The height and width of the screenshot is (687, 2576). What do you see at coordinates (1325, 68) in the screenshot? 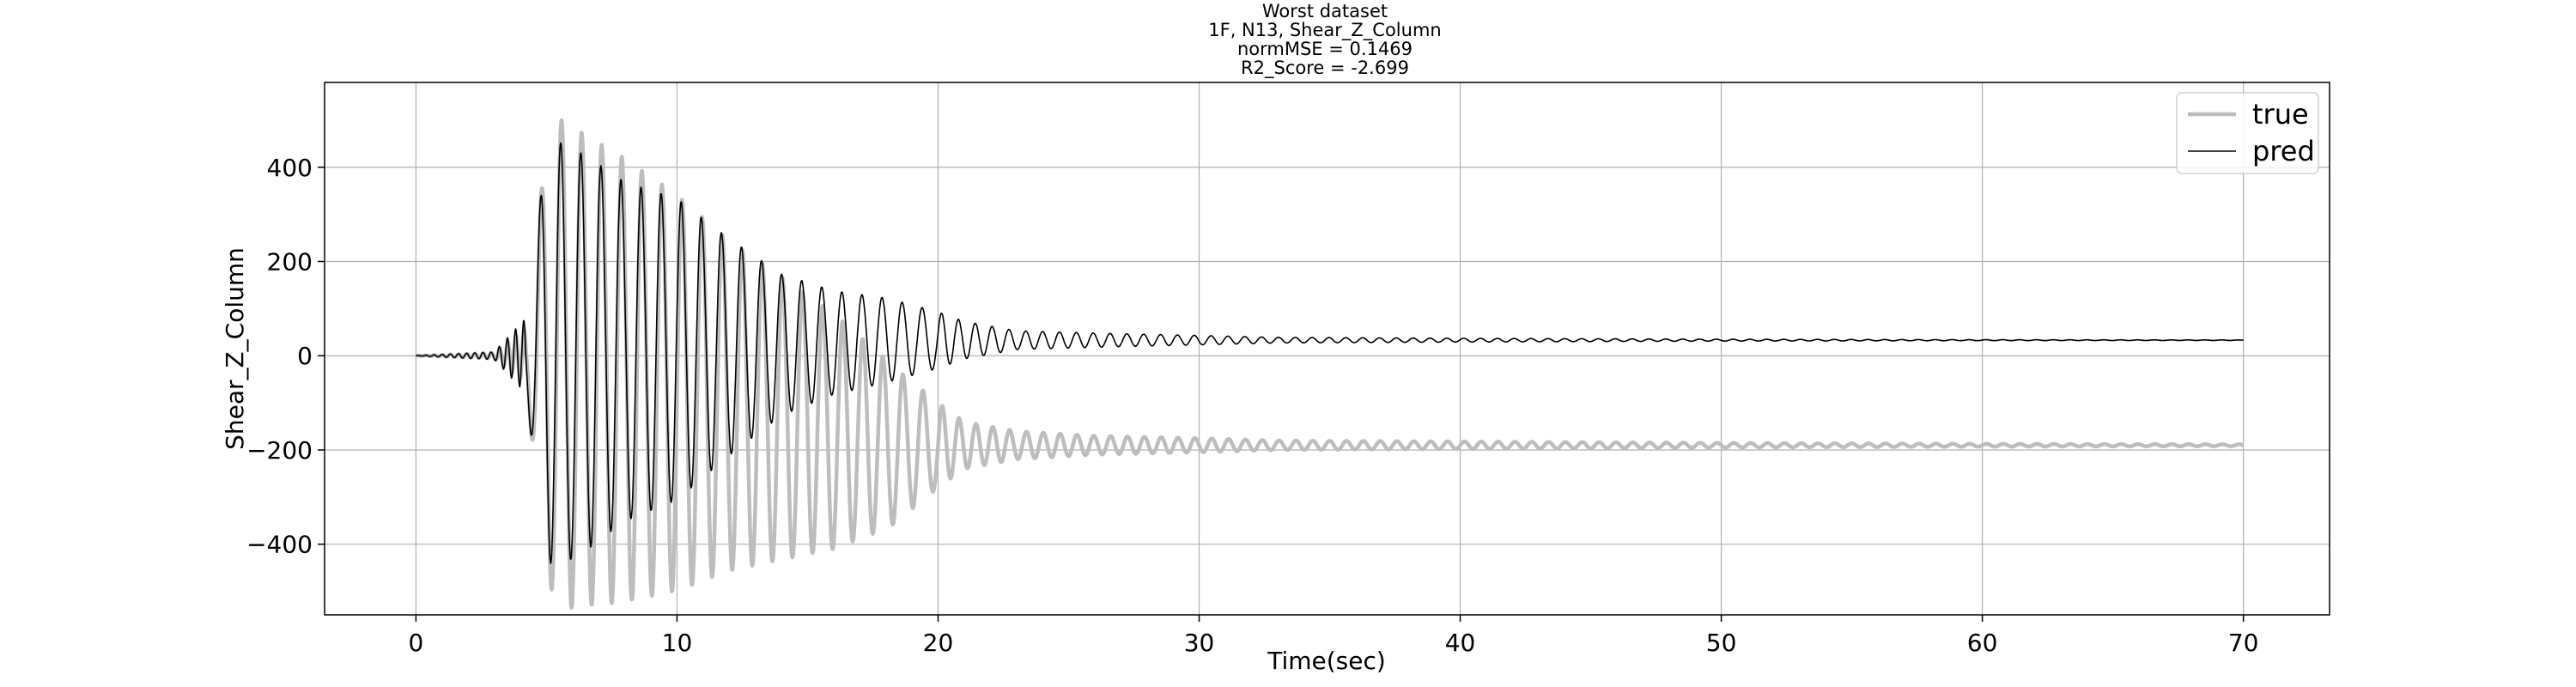
I see `title-line-4: R2_Score = -2.699` at bounding box center [1325, 68].